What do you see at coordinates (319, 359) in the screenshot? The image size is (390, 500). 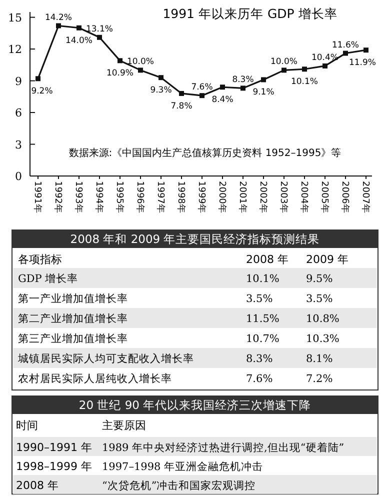 I see `data-label: 8.1%` at bounding box center [319, 359].